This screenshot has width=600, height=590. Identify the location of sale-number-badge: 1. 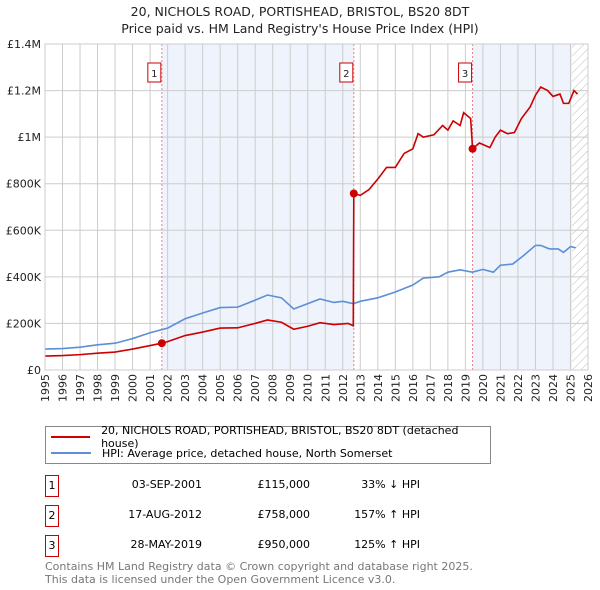
(52, 486).